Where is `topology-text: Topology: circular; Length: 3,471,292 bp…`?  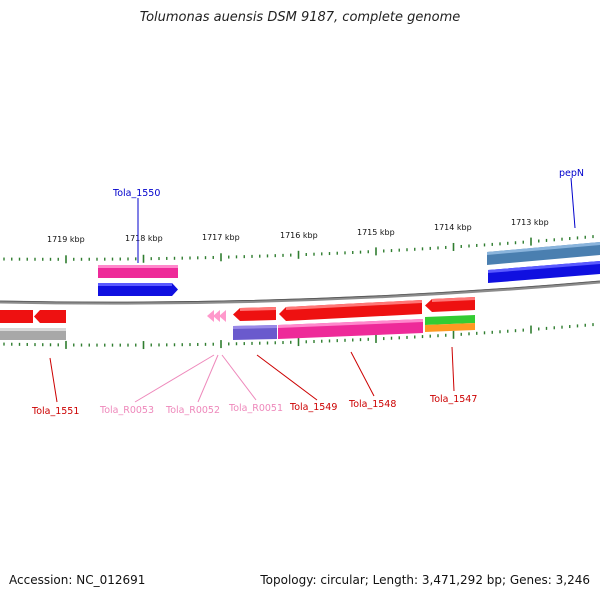
topology-text: Topology: circular; Length: 3,471,292 bp… is located at coordinates (425, 580).